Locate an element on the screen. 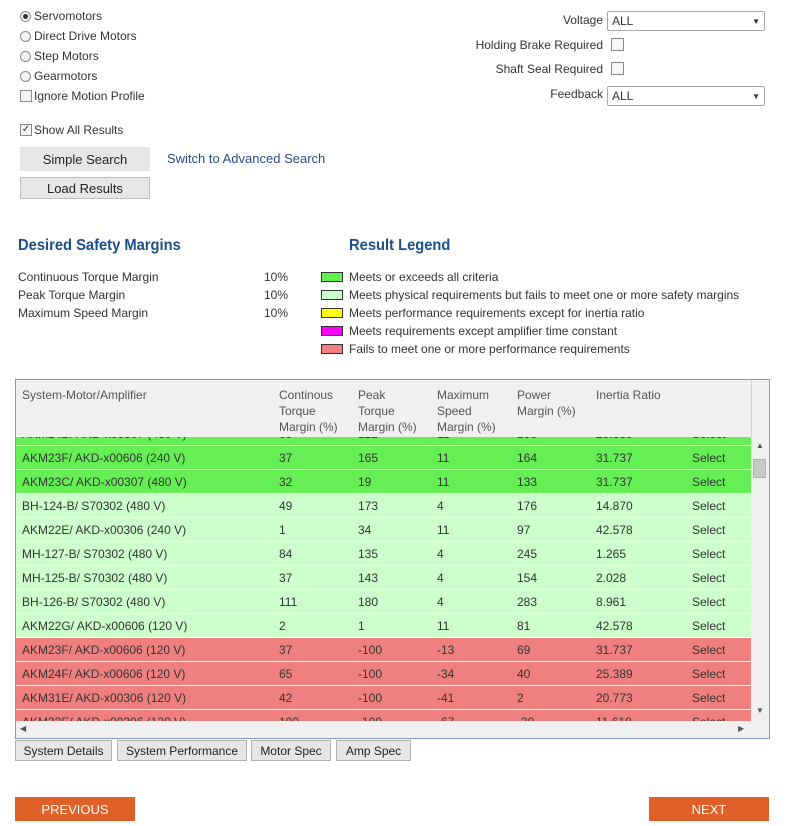 The image size is (797, 826). horizontal-scrollbar: ◀ ▶ is located at coordinates (383, 729).